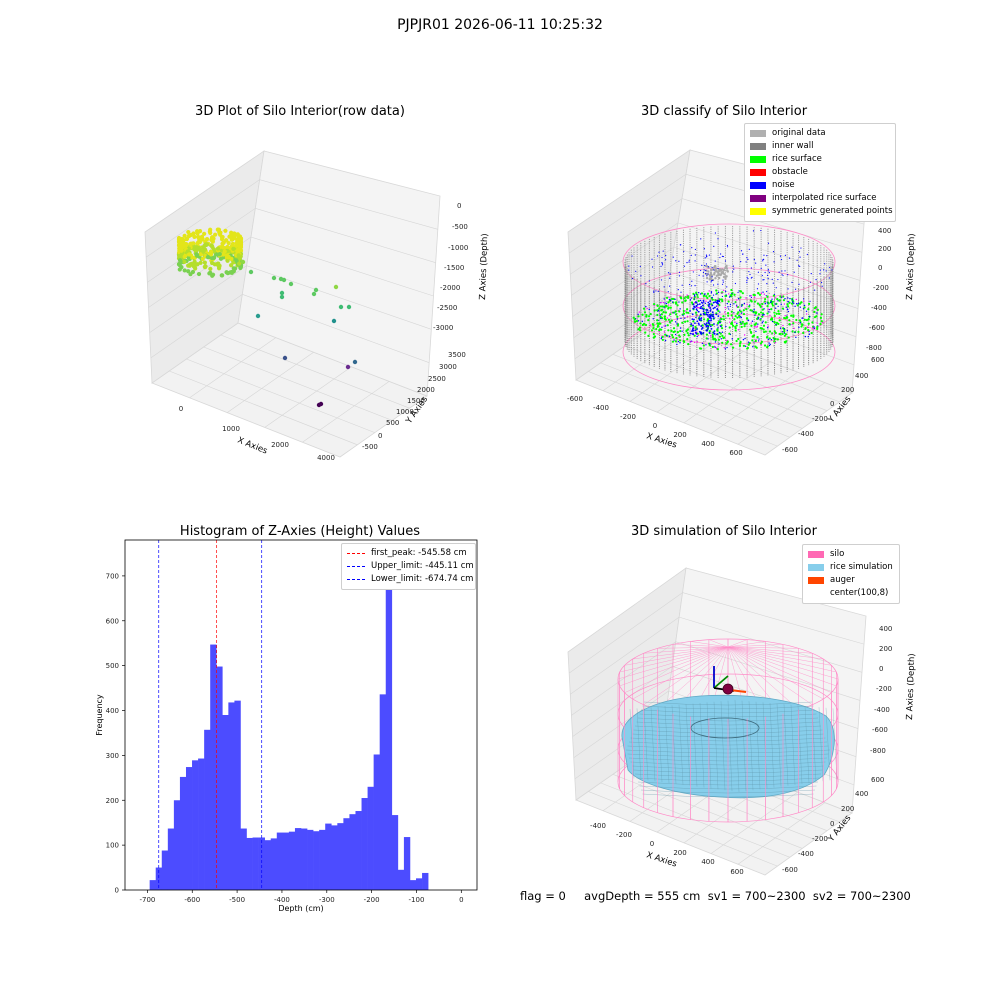  Describe the element at coordinates (832, 404) in the screenshot. I see `y-tick: 0` at that location.